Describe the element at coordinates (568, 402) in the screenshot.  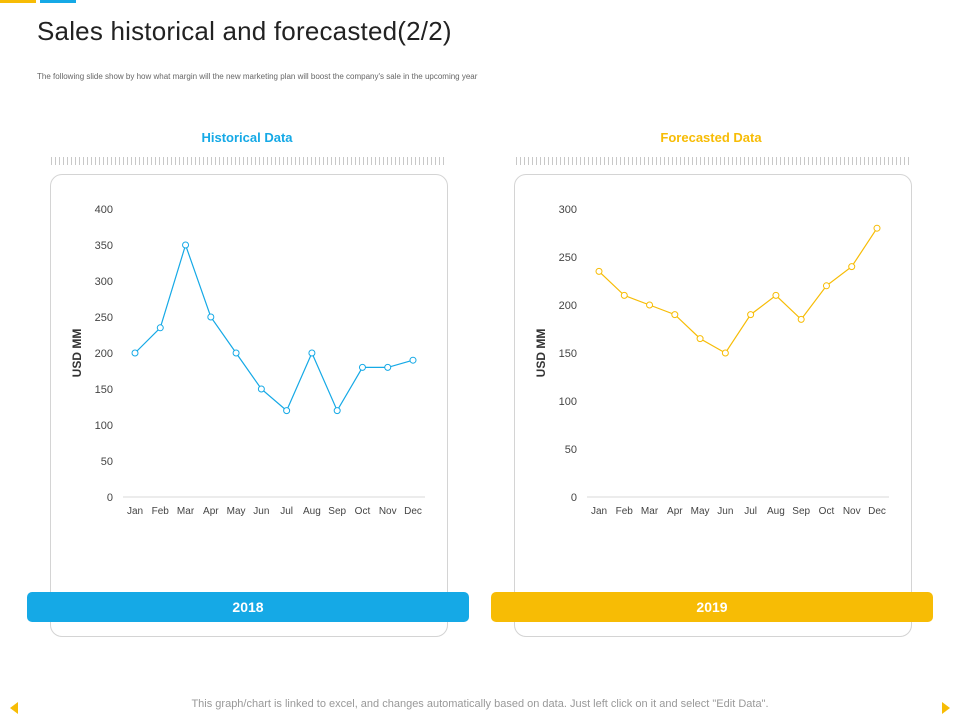
I see `forecast-y-tick-label: 100` at that location.